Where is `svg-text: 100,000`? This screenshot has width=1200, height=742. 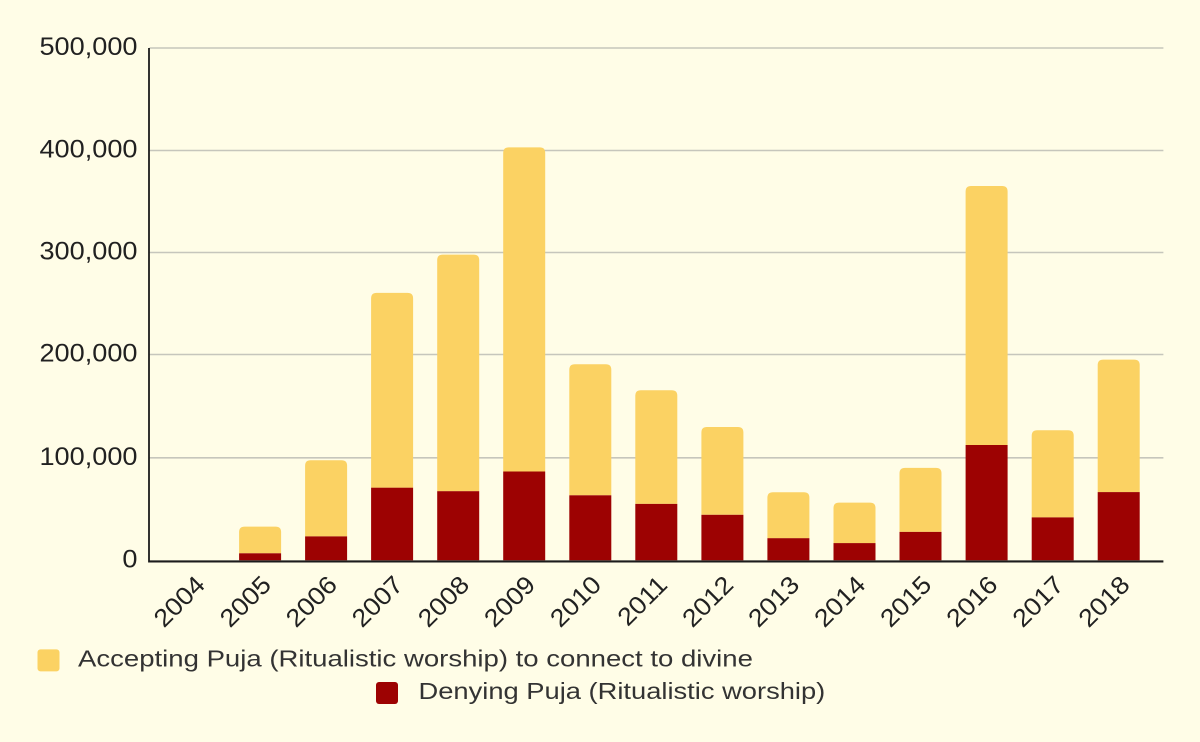
svg-text: 100,000 is located at coordinates (88, 456).